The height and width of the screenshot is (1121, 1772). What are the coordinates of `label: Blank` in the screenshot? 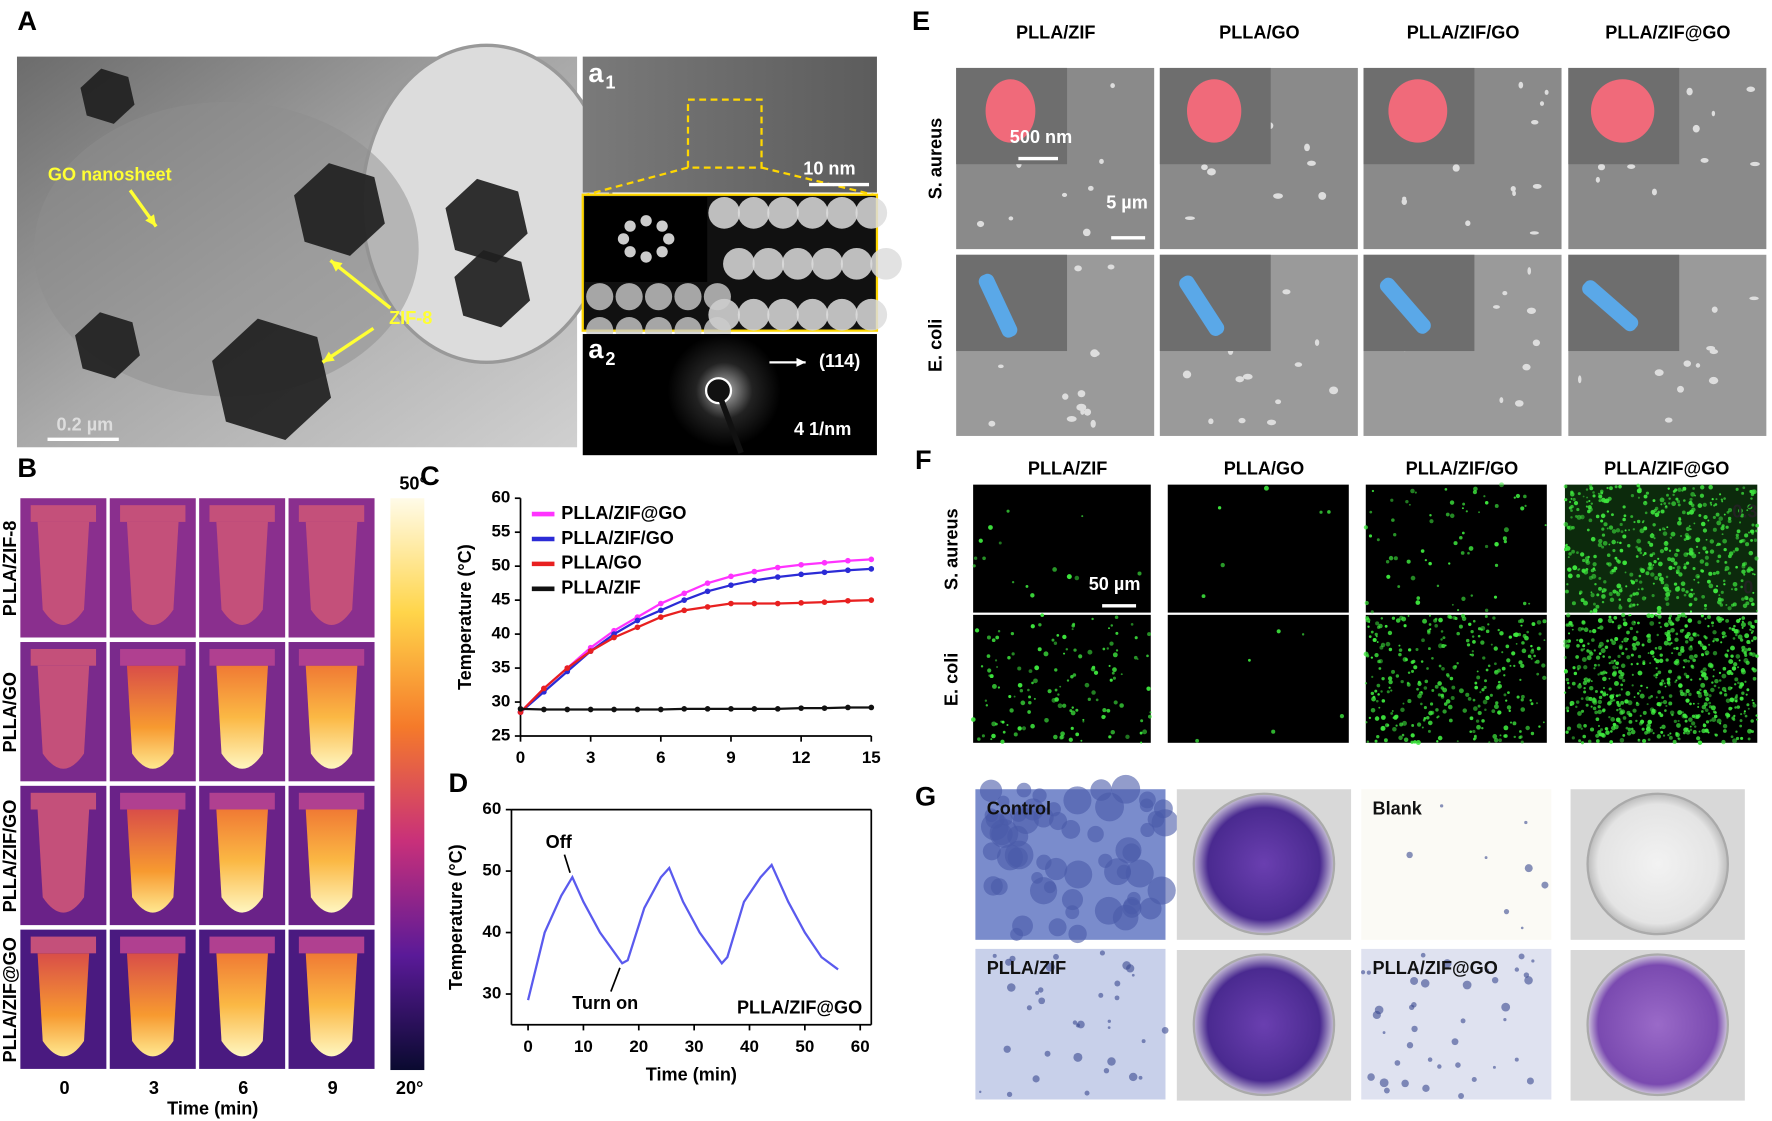 It's located at (1398, 808).